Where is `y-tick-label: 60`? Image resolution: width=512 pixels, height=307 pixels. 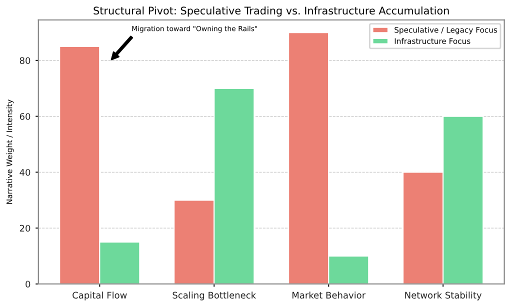
y-tick-label: 60 is located at coordinates (25, 116).